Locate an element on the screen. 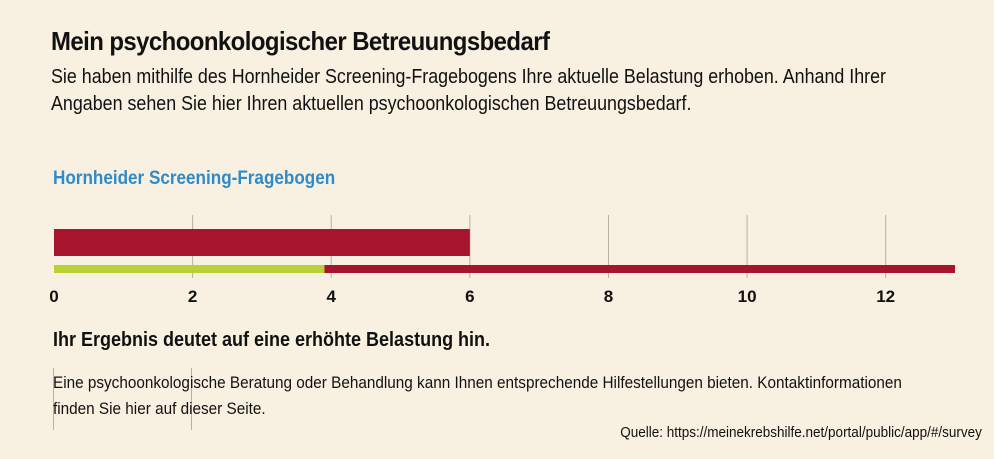 Image resolution: width=1000 pixels, height=459 pixels. tick-label: 10 is located at coordinates (747, 296).